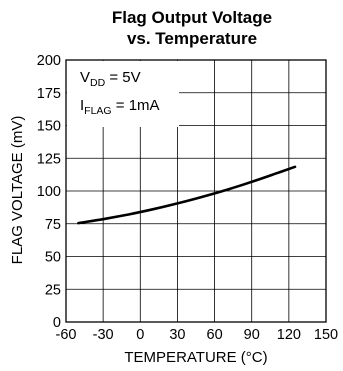 This screenshot has width=343, height=371. What do you see at coordinates (49, 159) in the screenshot?
I see `y-tick-label: 125` at bounding box center [49, 159].